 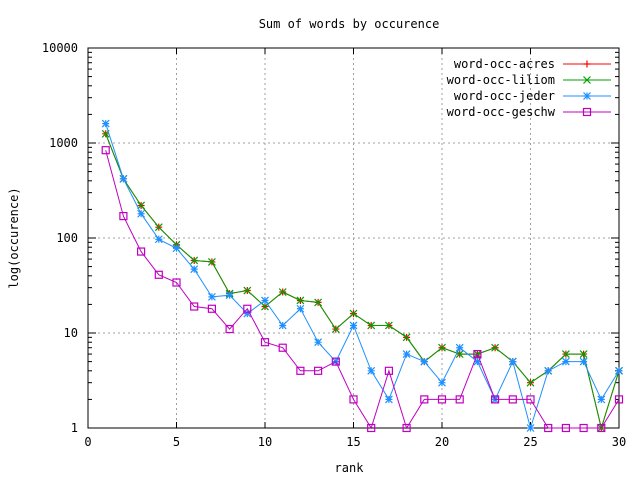 I want to click on y-axis-label: log(occurence), so click(x=14, y=237).